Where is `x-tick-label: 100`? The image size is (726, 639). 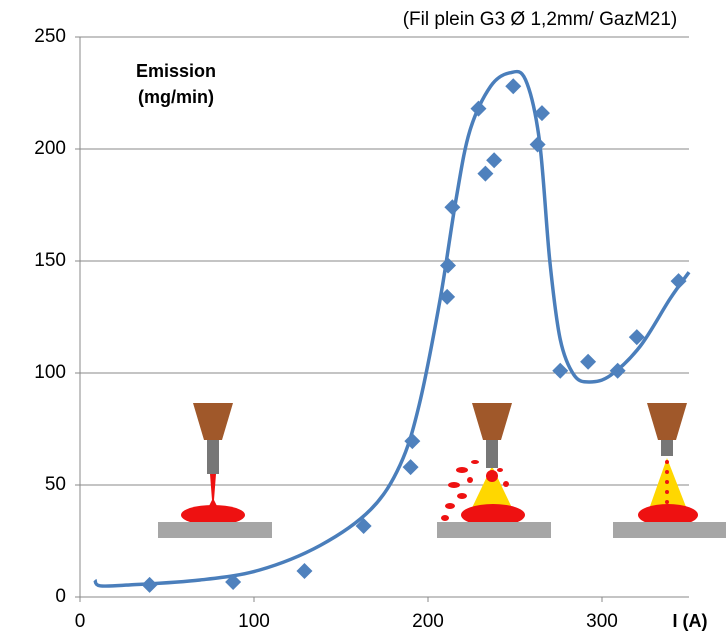 x-tick-label: 100 is located at coordinates (254, 621).